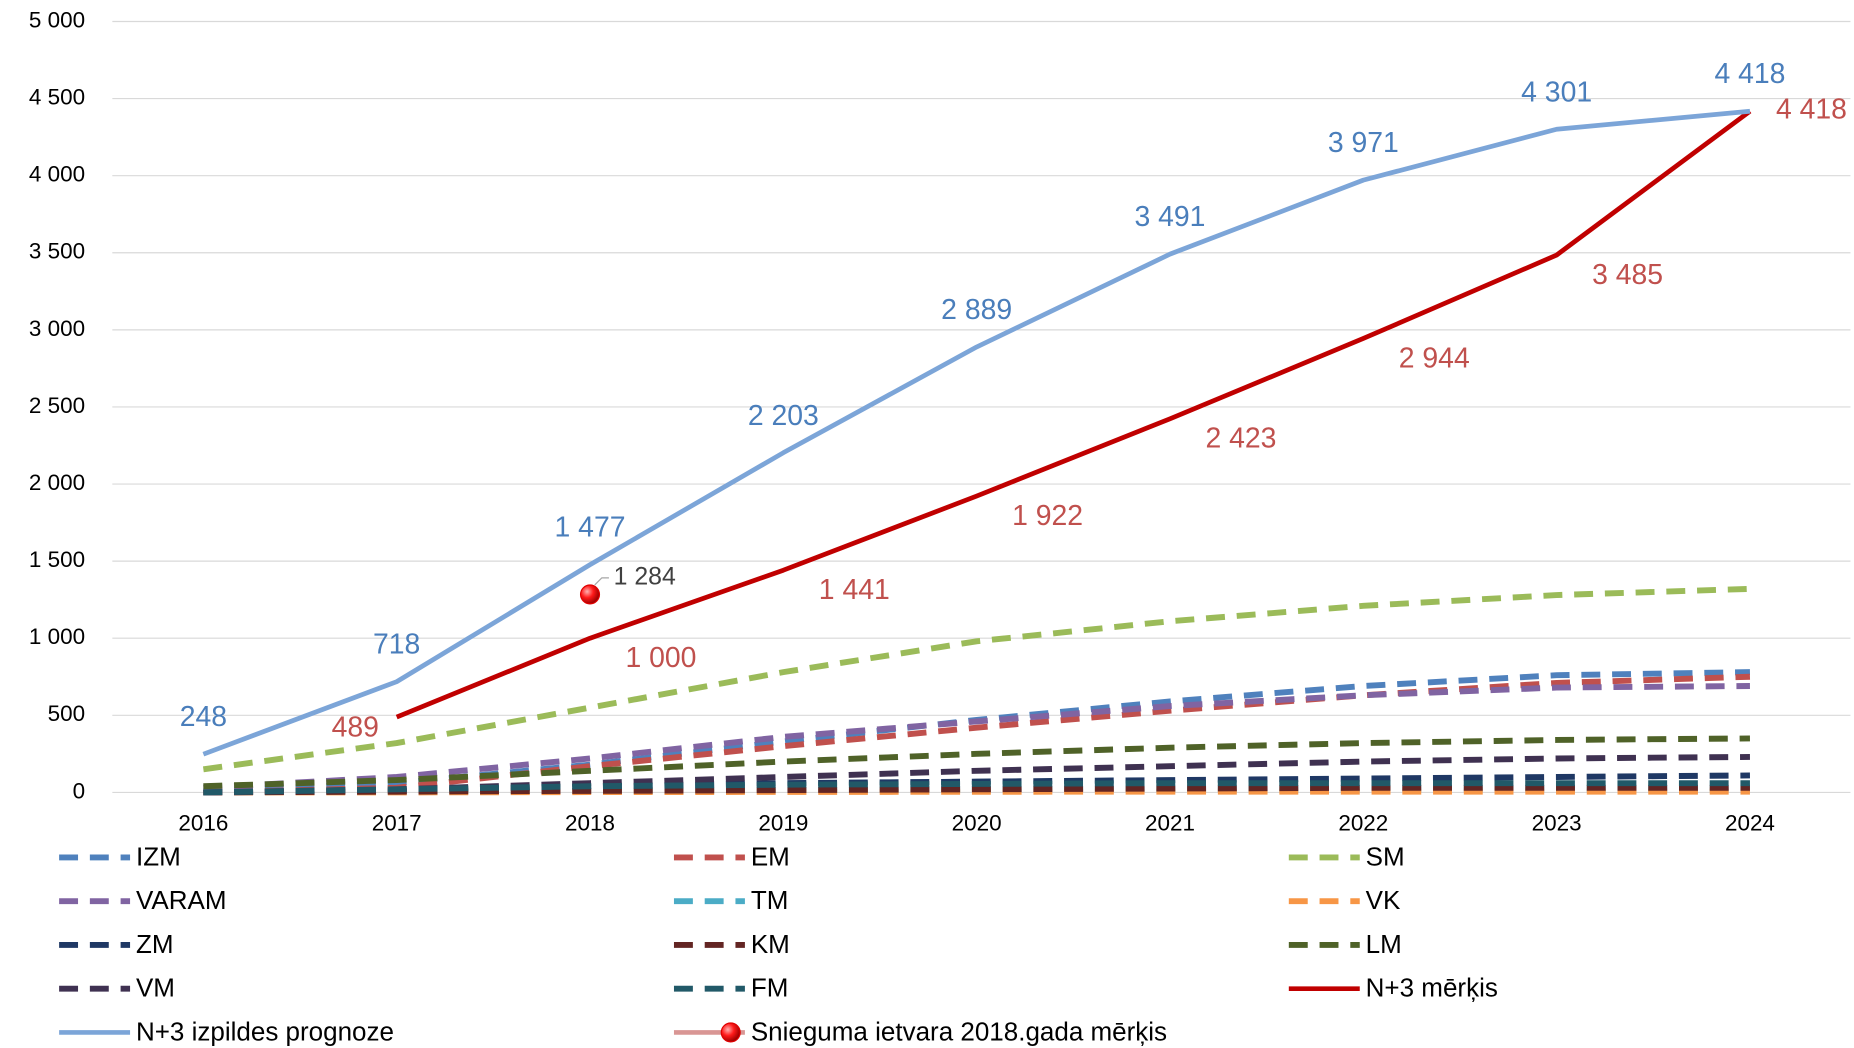 This screenshot has height=1048, width=1854. I want to click on legend-label: N+3 mērķis, so click(1432, 988).